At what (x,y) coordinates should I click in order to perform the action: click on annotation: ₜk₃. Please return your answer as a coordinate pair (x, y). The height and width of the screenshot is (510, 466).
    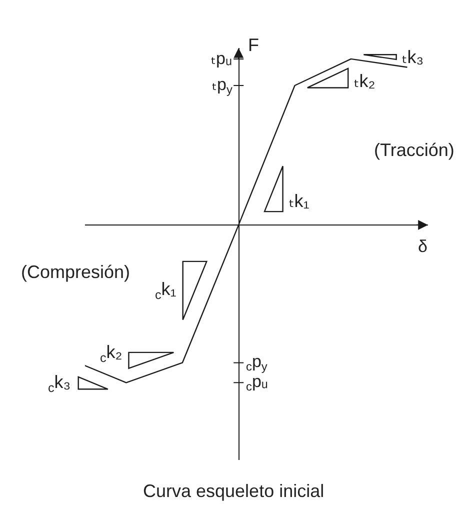
    Looking at the image, I should click on (413, 57).